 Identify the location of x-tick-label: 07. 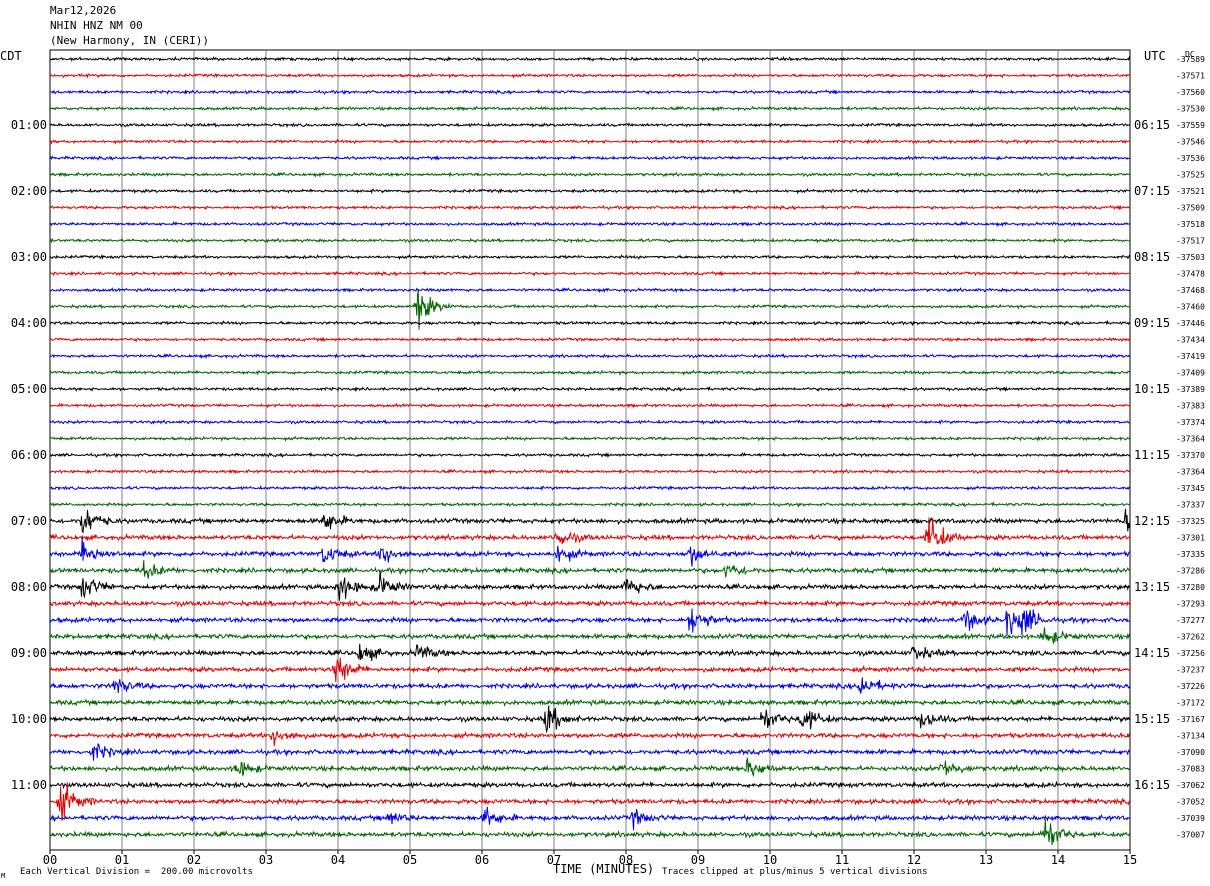
(554, 860).